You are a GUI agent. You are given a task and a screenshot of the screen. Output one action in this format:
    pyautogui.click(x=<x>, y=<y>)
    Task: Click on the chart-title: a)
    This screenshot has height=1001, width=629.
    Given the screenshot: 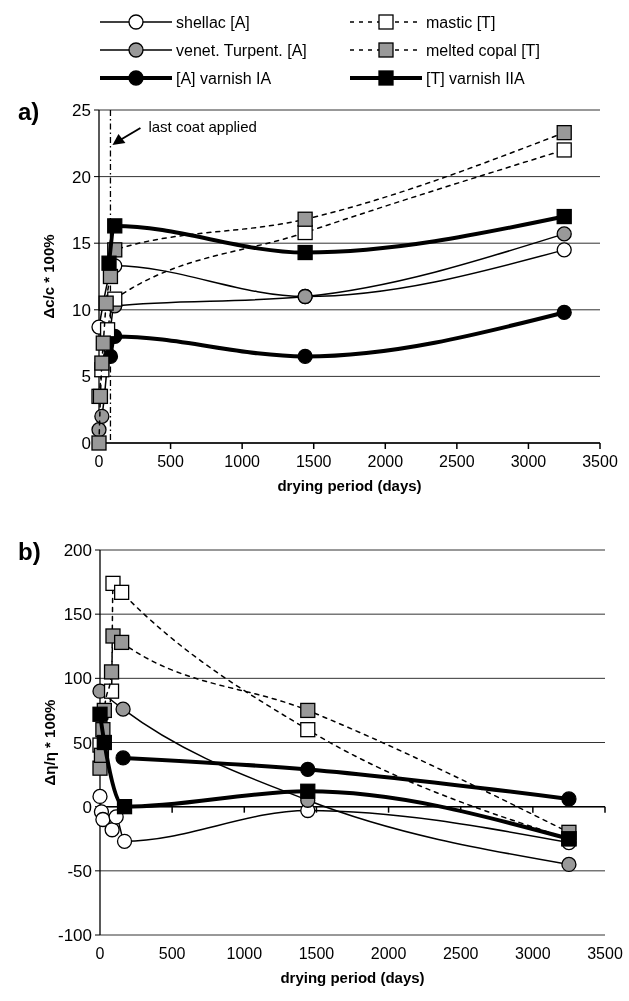 What is the action you would take?
    pyautogui.click(x=29, y=111)
    